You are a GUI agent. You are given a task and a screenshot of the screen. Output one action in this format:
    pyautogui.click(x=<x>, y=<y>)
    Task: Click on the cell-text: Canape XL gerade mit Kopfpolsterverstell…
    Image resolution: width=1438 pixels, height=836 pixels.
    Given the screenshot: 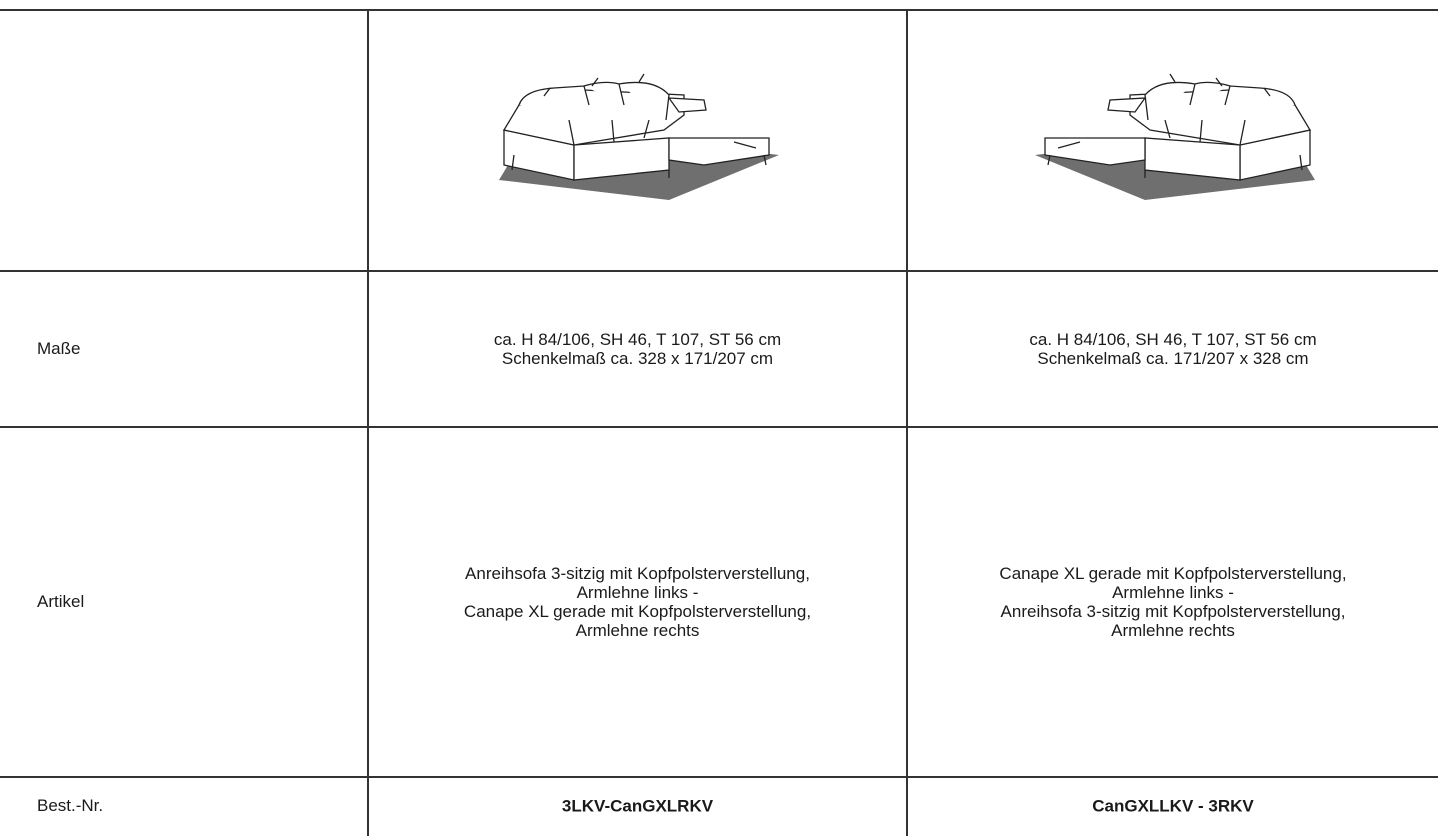 What is the action you would take?
    pyautogui.click(x=1173, y=602)
    